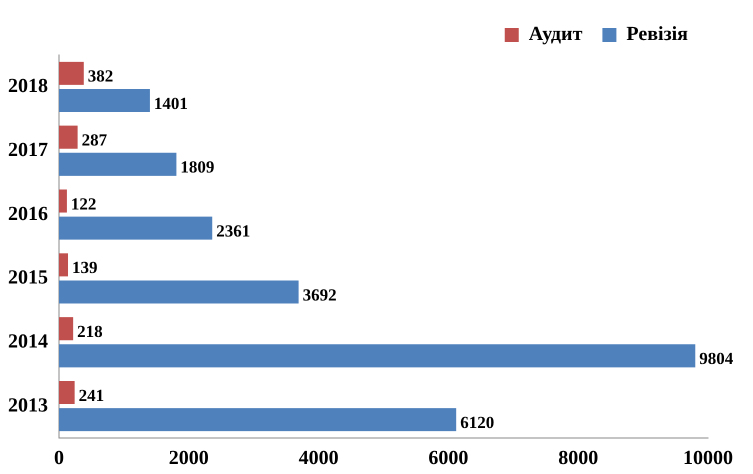 This screenshot has width=753, height=474. Describe the element at coordinates (85, 268) in the screenshot. I see `data-label: 139` at that location.